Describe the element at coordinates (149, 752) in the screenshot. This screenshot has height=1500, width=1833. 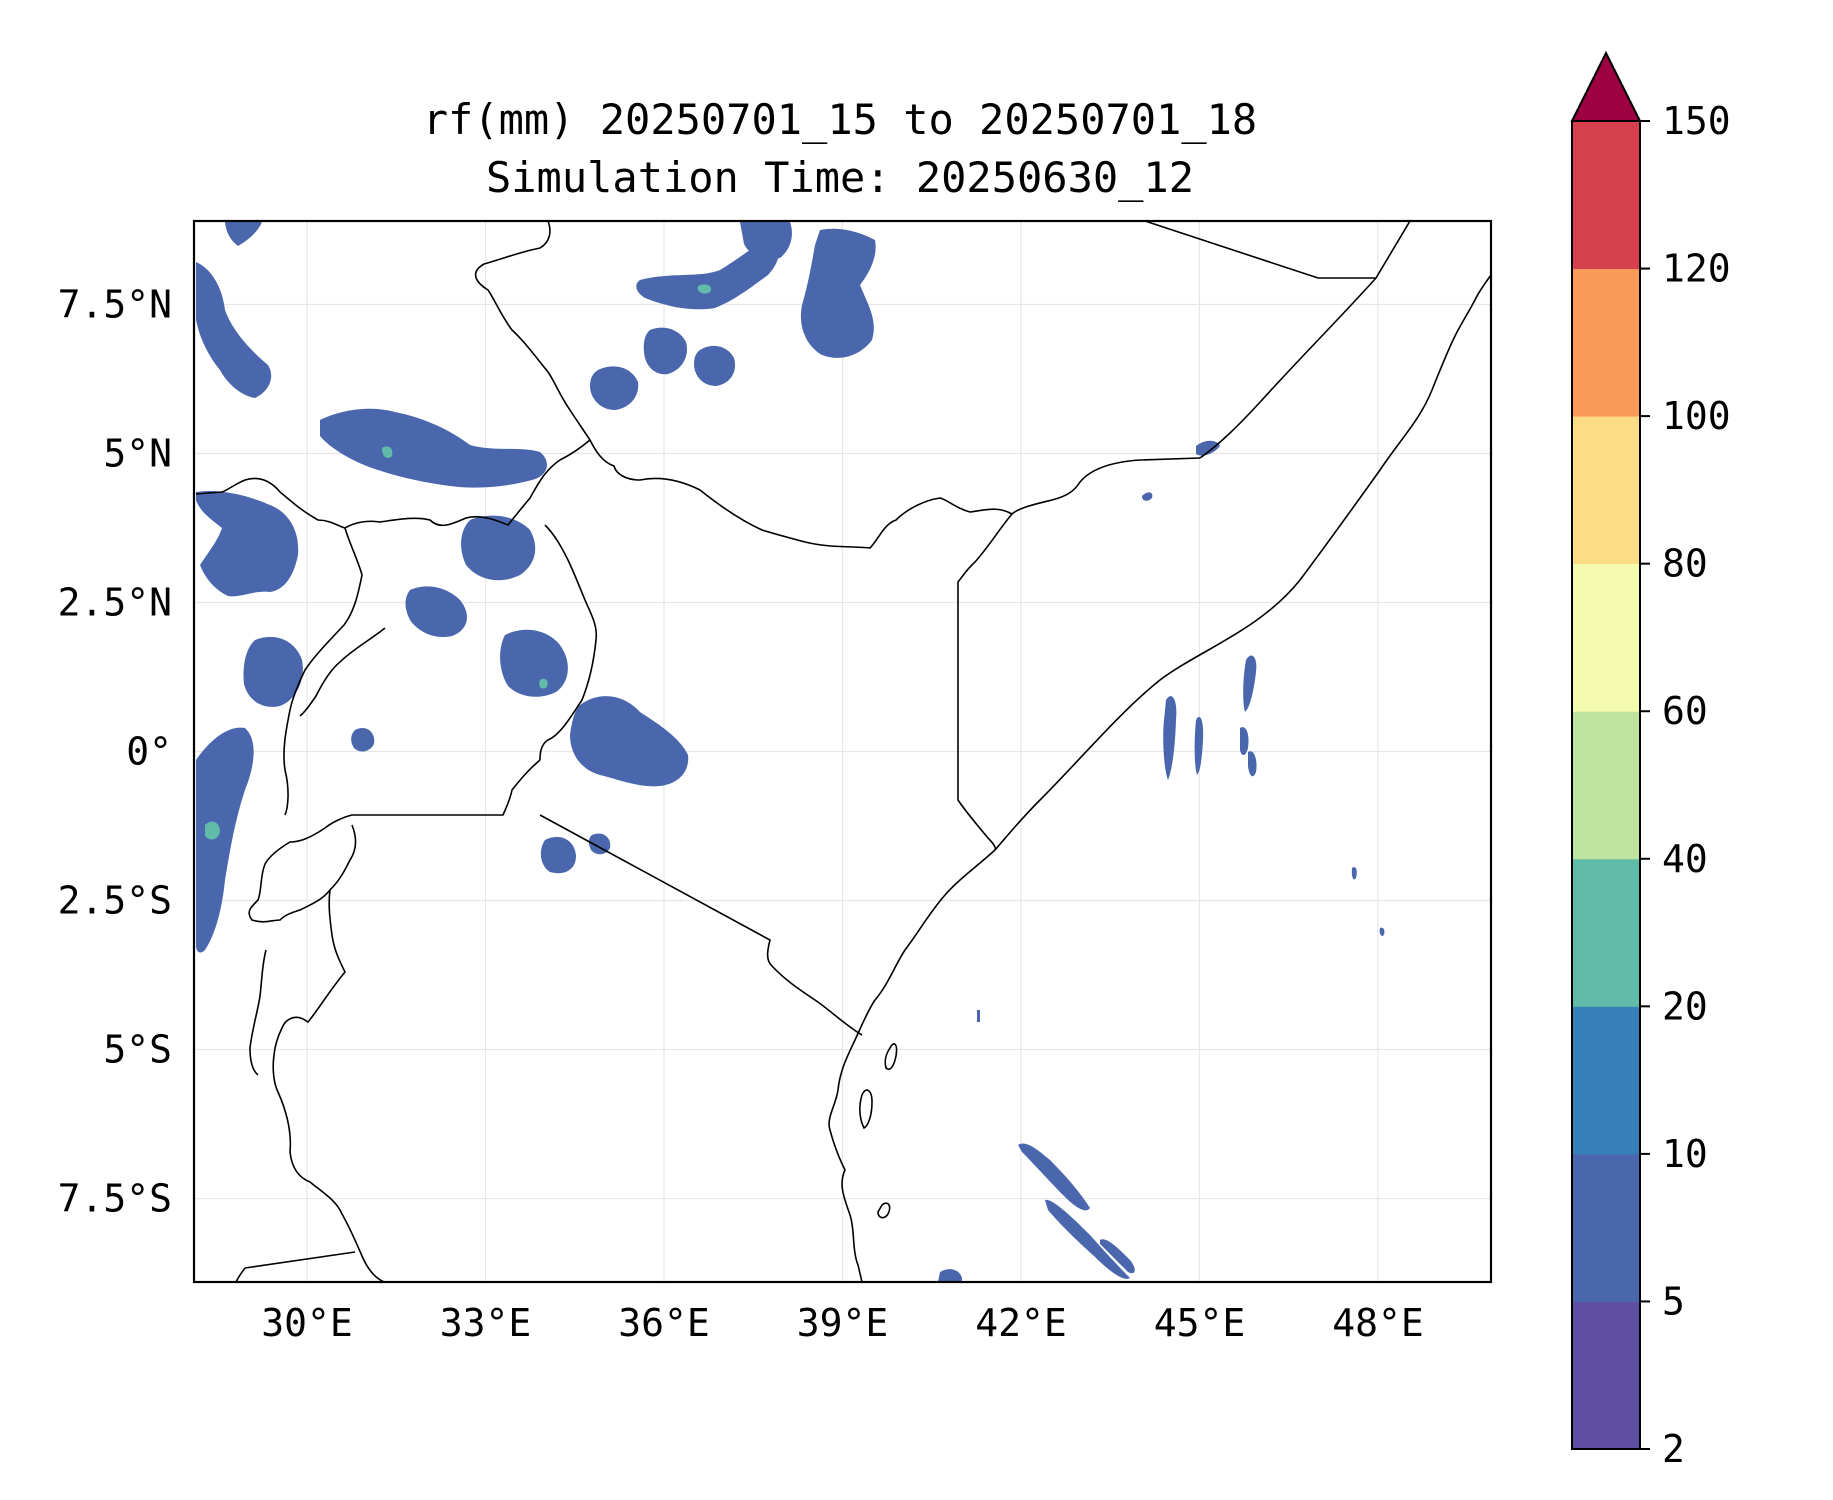
I see `lat-tick-label: 0°` at that location.